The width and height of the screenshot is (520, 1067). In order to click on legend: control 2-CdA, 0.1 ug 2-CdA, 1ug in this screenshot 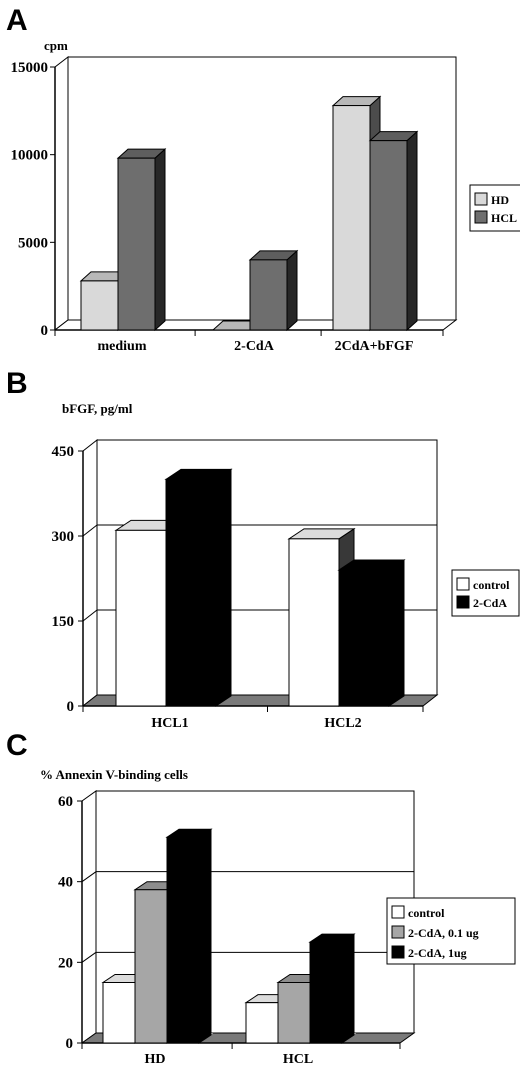, I will do `click(451, 931)`.